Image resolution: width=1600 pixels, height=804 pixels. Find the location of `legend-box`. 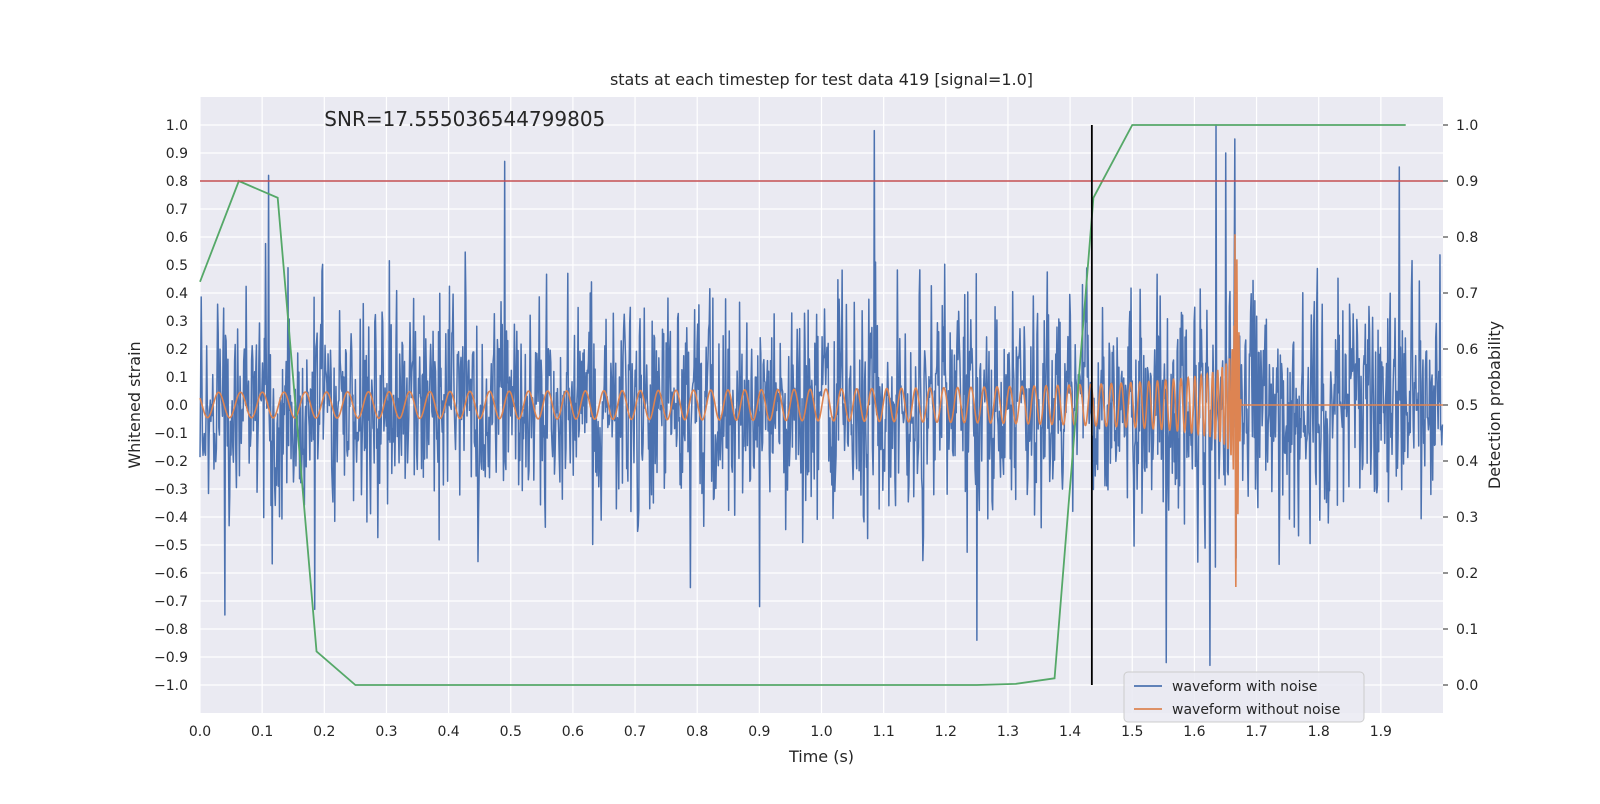

legend-box is located at coordinates (1244, 697).